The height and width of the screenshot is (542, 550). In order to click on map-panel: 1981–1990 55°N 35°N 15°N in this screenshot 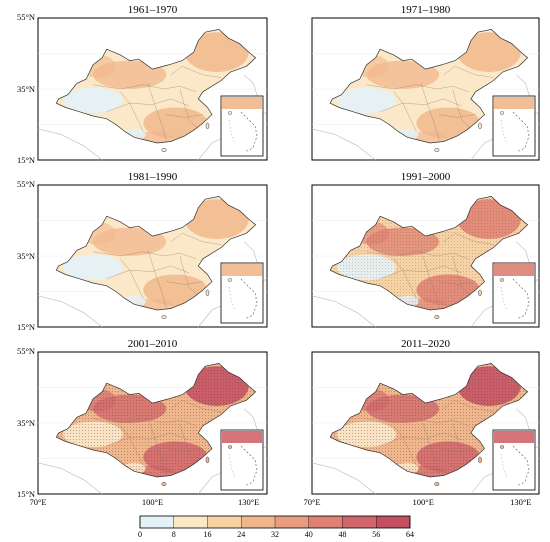, I will do `click(142, 251)`.